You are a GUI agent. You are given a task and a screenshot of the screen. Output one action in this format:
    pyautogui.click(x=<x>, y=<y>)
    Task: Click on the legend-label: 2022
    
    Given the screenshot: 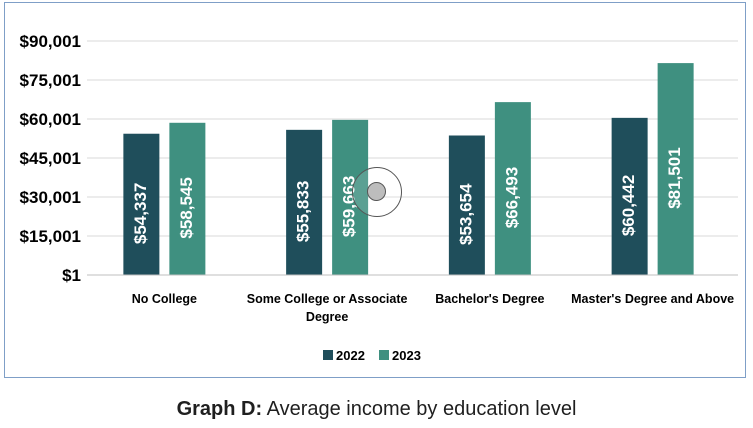 What is the action you would take?
    pyautogui.click(x=350, y=355)
    